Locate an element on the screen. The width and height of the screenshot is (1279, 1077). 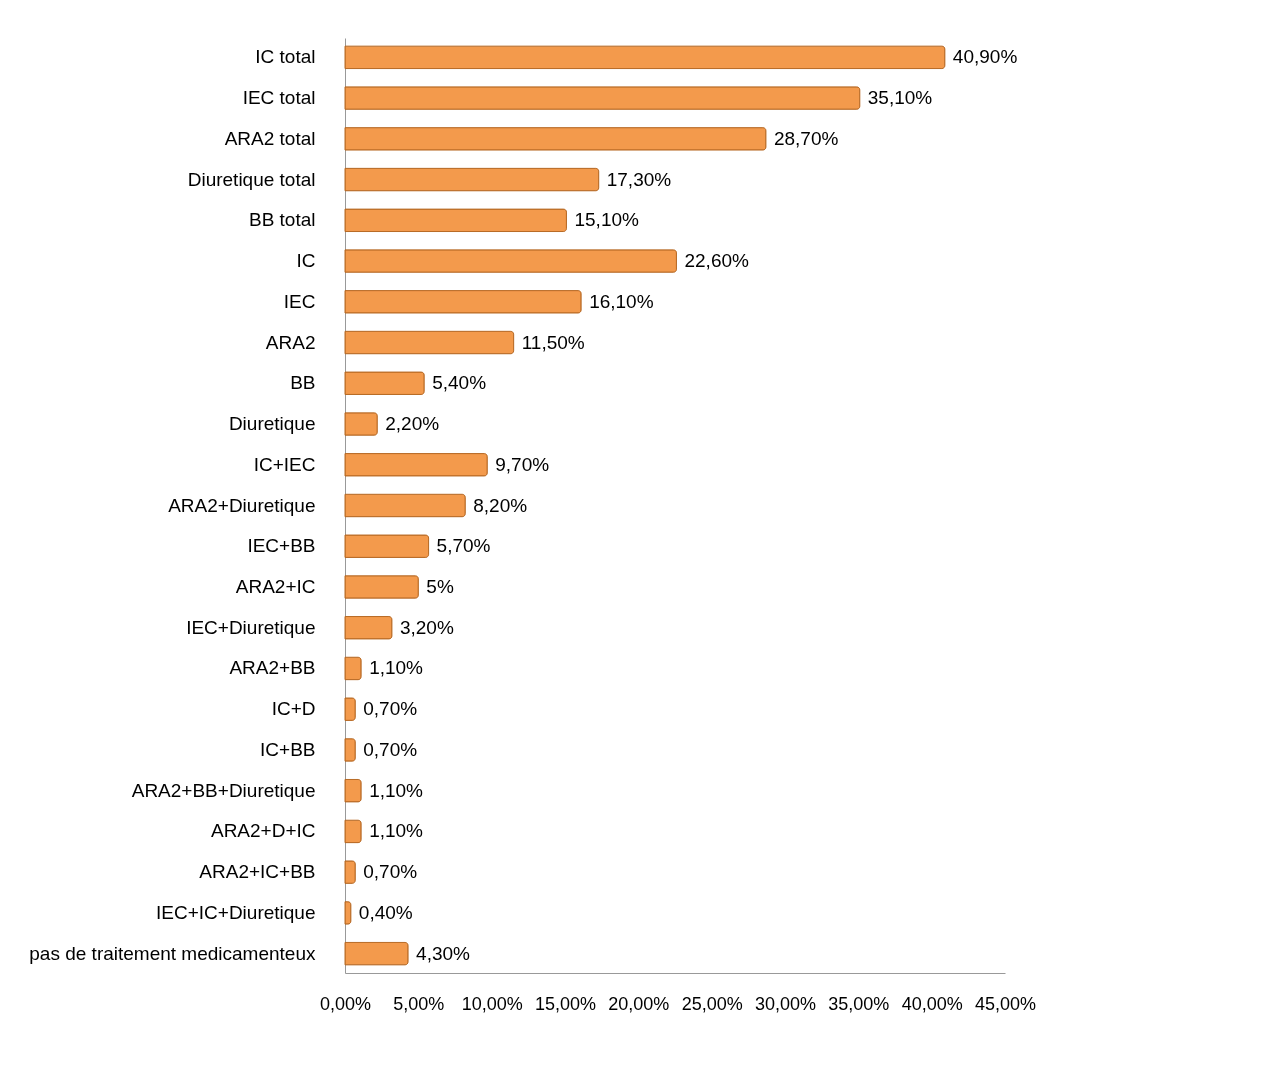
x-tick-label: 5,00% is located at coordinates (419, 1003).